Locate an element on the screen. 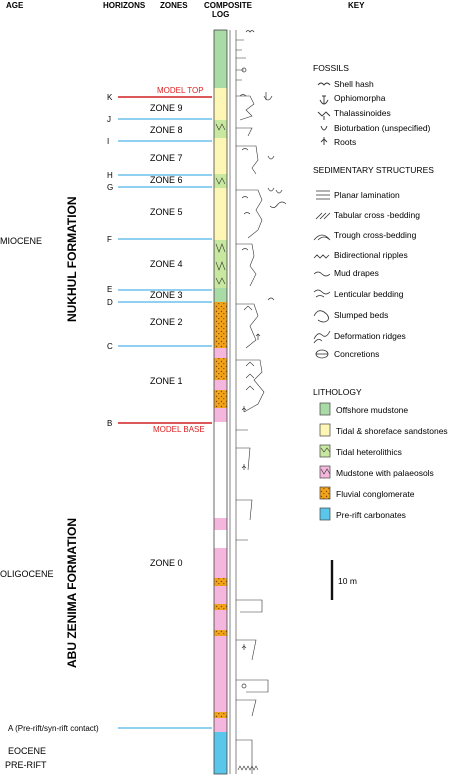 This screenshot has height=779, width=474. key-fluvial-conglomerate: Fluvial conglomerate is located at coordinates (375, 494).